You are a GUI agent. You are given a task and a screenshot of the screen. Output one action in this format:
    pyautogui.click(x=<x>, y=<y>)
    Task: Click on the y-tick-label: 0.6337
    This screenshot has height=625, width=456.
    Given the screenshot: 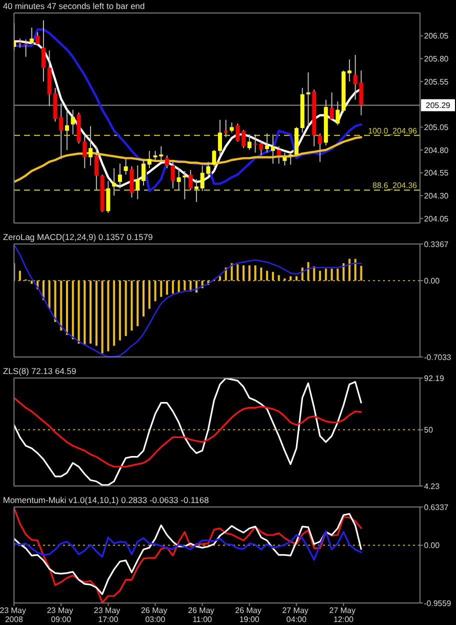 What is the action you would take?
    pyautogui.click(x=437, y=507)
    